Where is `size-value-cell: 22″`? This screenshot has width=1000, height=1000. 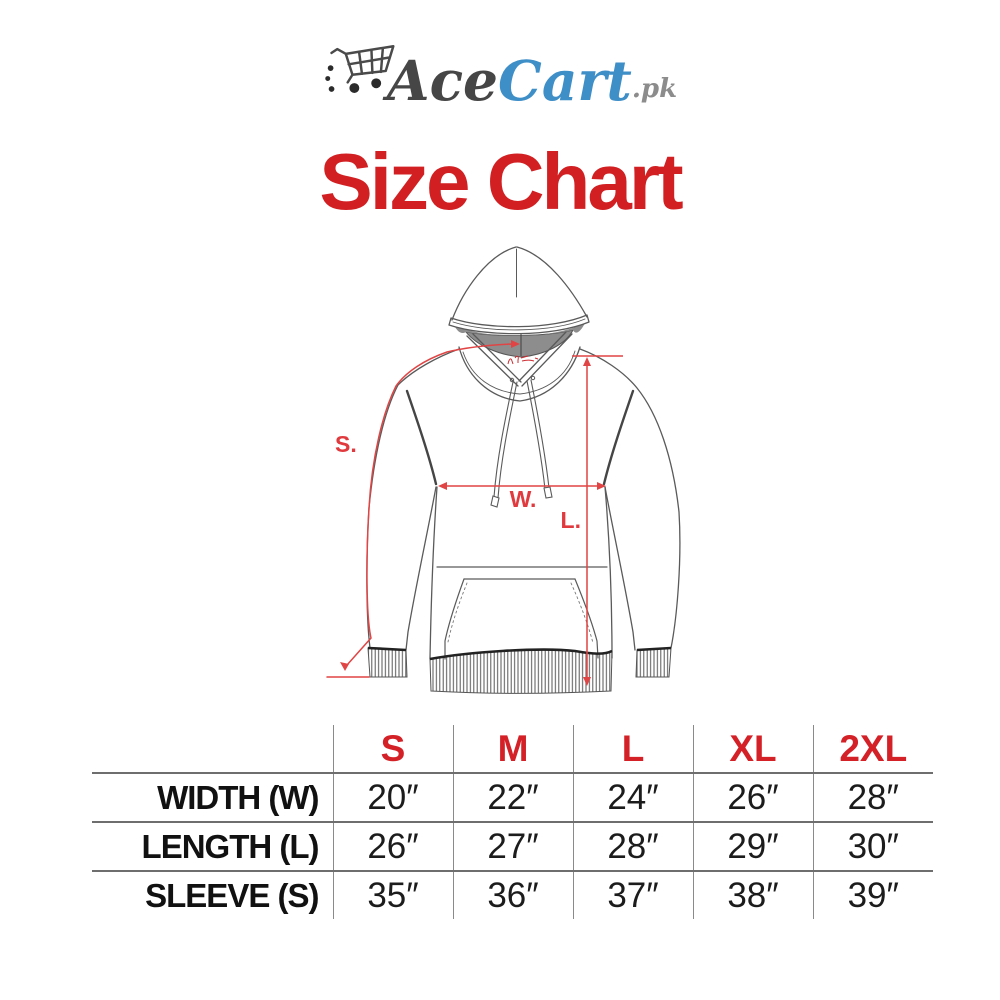
size-value-cell: 22″ is located at coordinates (512, 797).